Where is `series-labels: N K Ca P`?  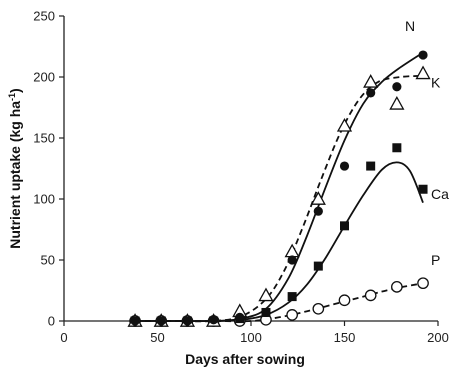 series-labels: N K Ca P is located at coordinates (427, 143).